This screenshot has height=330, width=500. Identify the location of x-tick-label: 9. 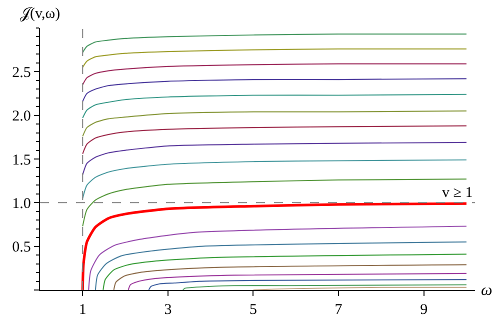
(424, 310).